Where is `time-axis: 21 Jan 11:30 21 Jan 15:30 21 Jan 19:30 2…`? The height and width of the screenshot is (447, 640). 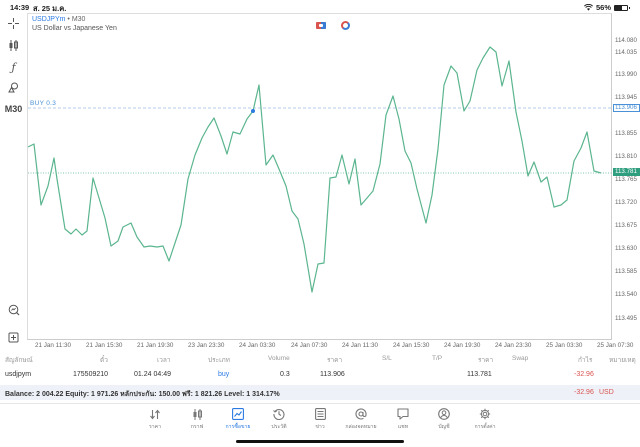 time-axis: 21 Jan 11:30 21 Jan 15:30 21 Jan 19:30 2… is located at coordinates (333, 346).